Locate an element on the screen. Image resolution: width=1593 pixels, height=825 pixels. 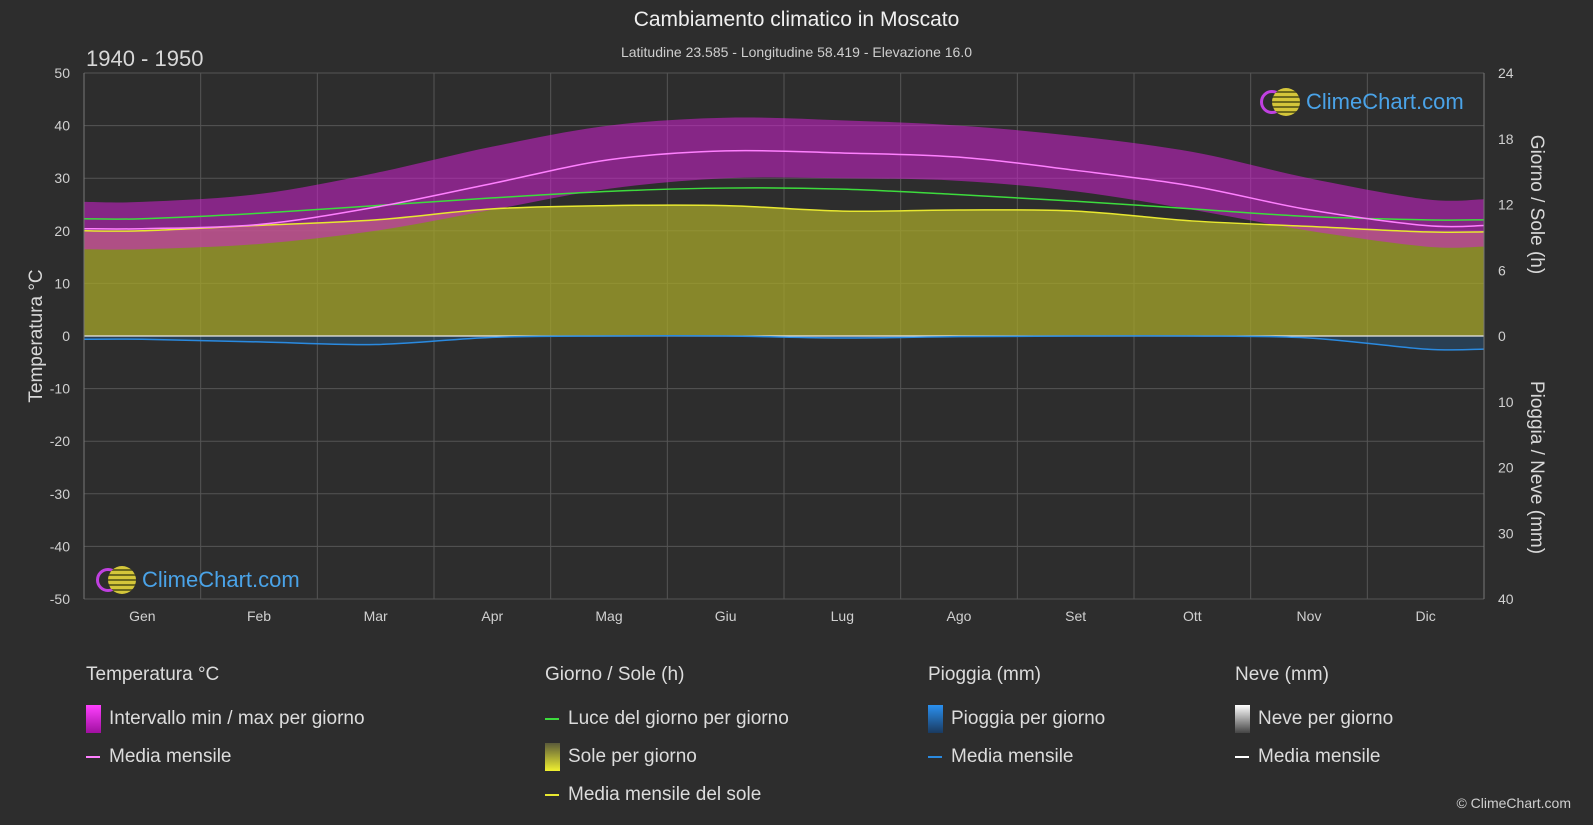
rain-swatch is located at coordinates (935, 719).